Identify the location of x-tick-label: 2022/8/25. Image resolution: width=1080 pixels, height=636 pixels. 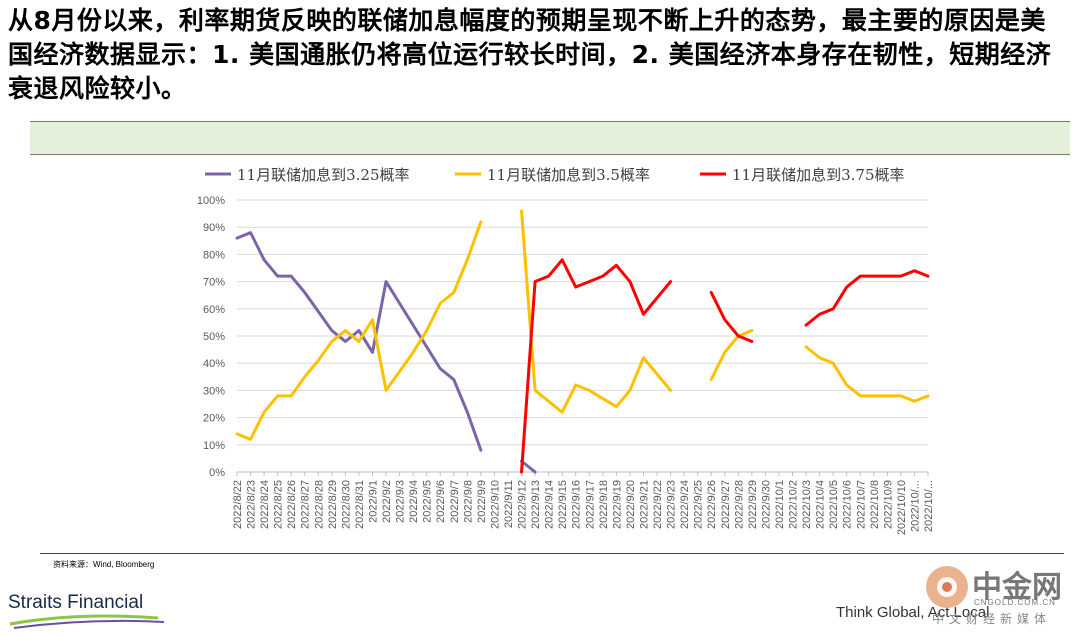
(279, 504).